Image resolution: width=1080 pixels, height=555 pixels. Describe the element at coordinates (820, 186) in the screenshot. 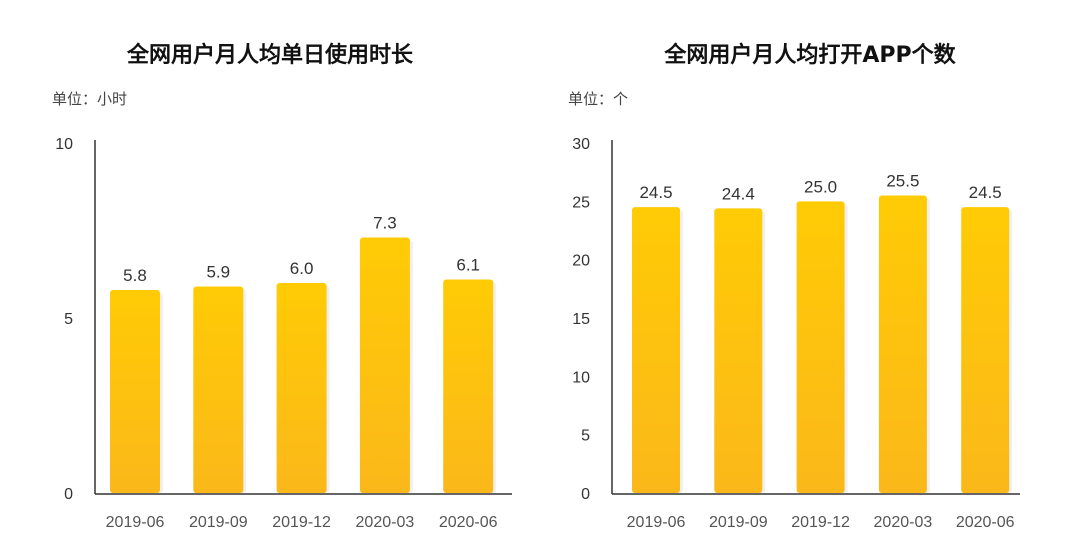

I see `data-label: 25.0` at that location.